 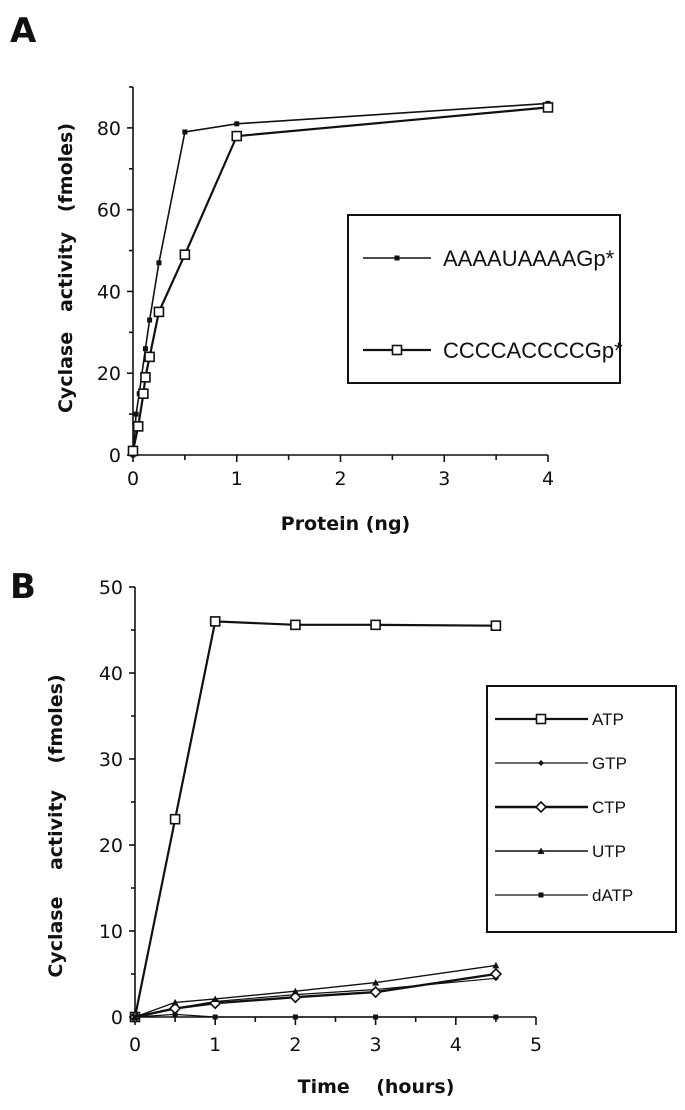 I want to click on x-axis-label: Time (hours), so click(x=376, y=1087).